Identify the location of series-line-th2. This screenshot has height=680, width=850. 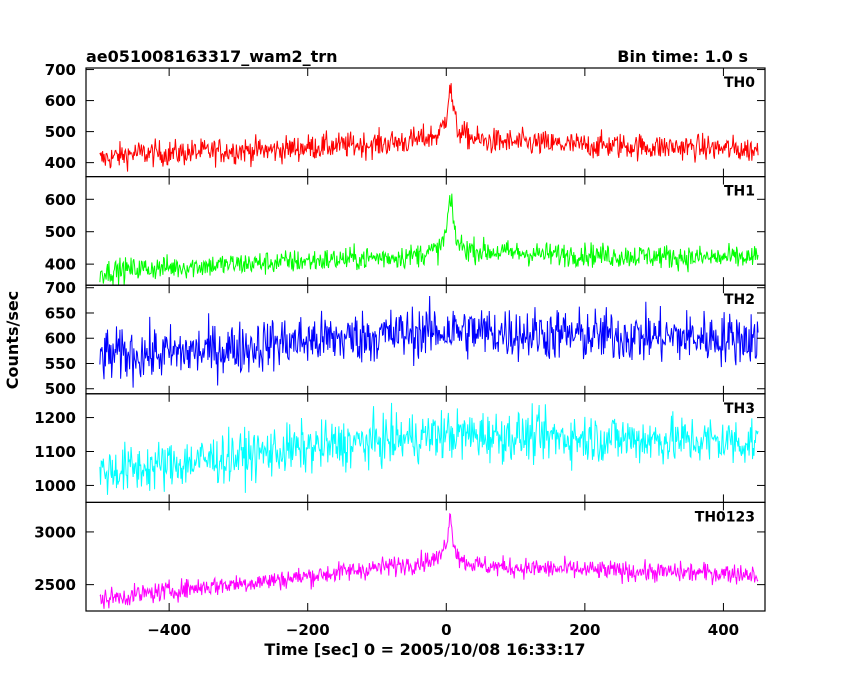
(429, 341).